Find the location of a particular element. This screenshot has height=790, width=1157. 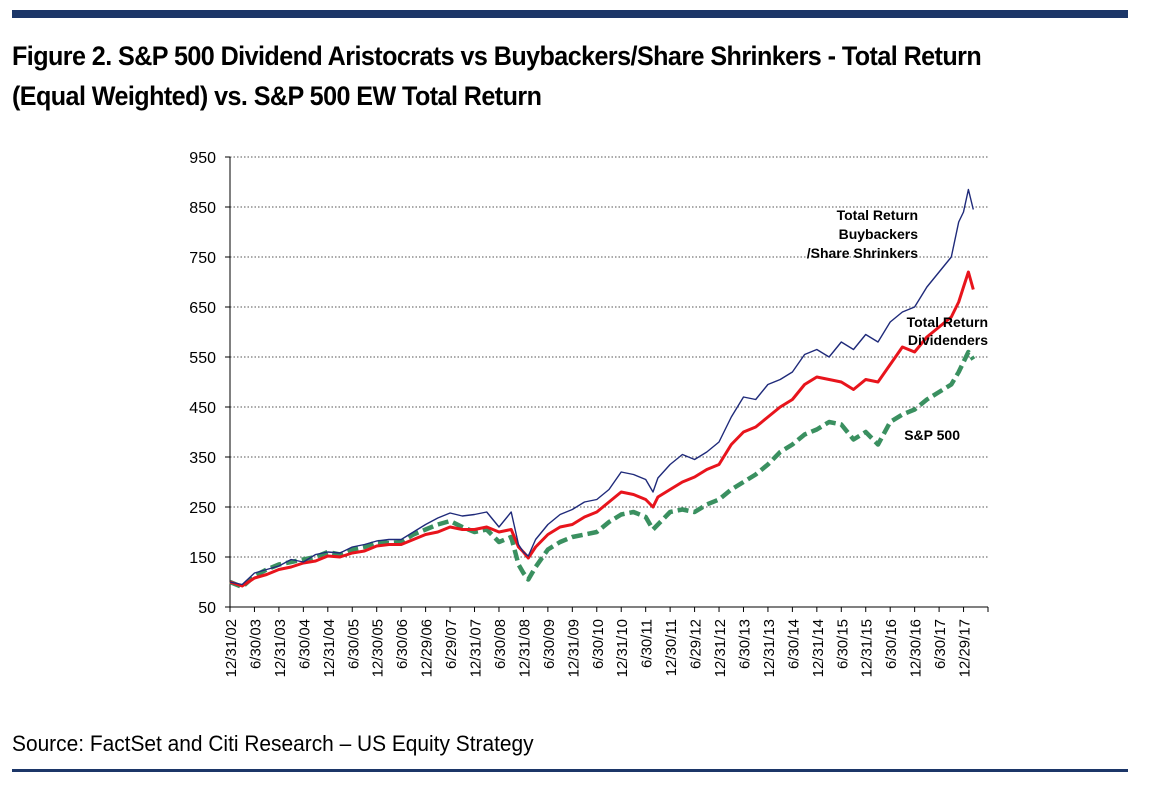

y-tick-label: 650 is located at coordinates (202, 308).